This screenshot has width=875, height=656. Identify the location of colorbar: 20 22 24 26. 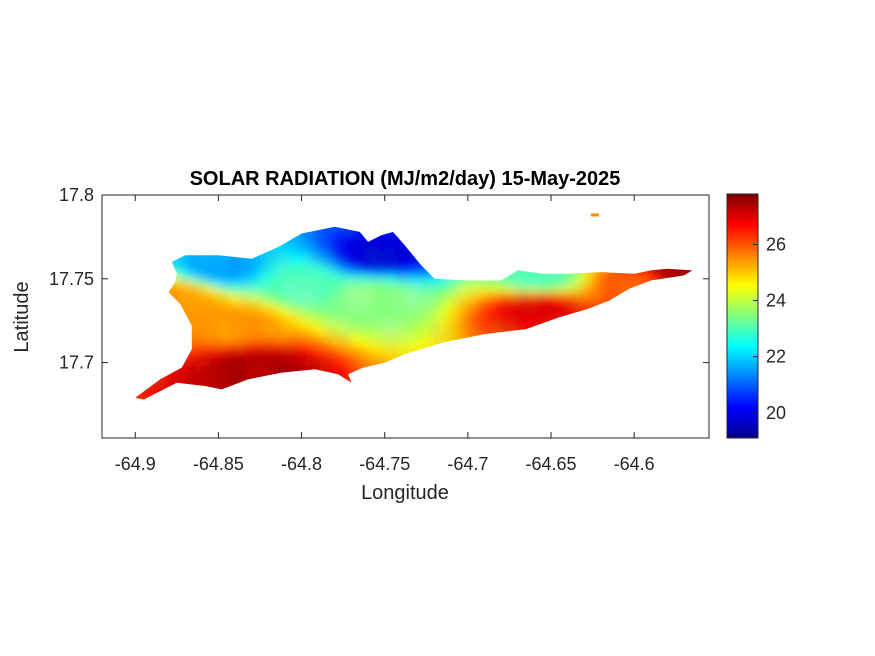
(756, 316).